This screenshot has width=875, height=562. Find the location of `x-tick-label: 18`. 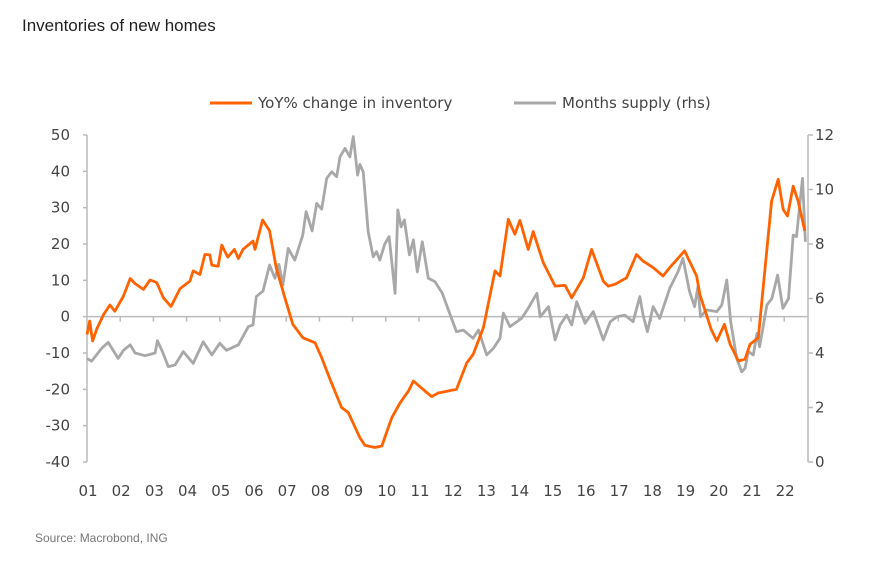

x-tick-label: 18 is located at coordinates (652, 491).